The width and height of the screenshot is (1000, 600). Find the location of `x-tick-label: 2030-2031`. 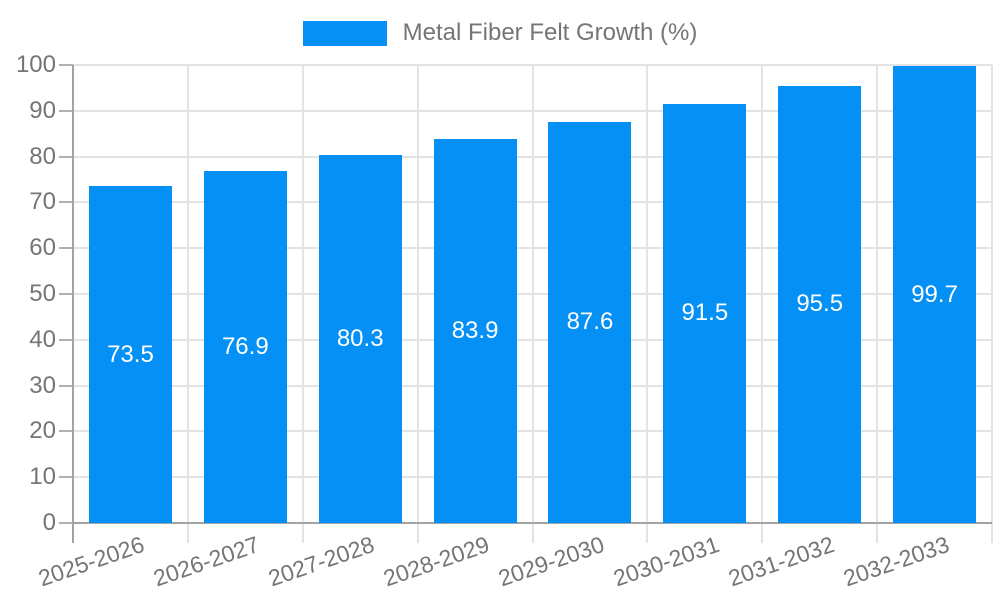

x-tick-label: 2030-2031 is located at coordinates (666, 561).